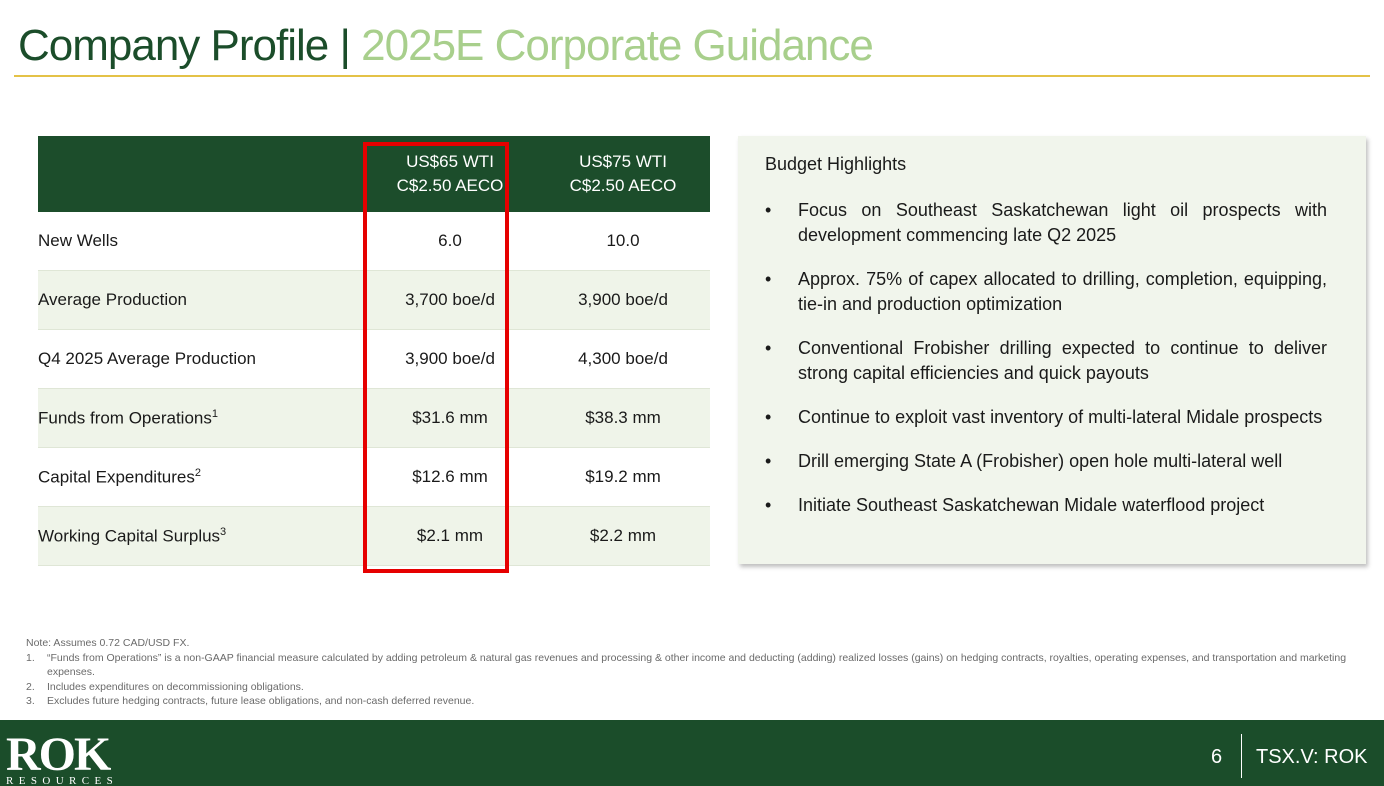 The width and height of the screenshot is (1384, 786). Describe the element at coordinates (173, 45) in the screenshot. I see `title-main: Company Profile` at that location.